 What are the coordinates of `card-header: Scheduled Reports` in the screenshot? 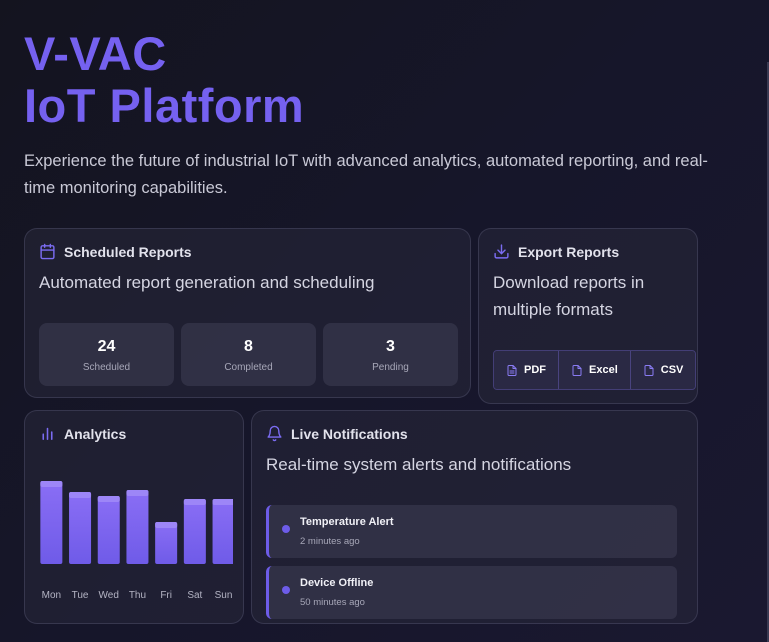 It's located at (115, 251).